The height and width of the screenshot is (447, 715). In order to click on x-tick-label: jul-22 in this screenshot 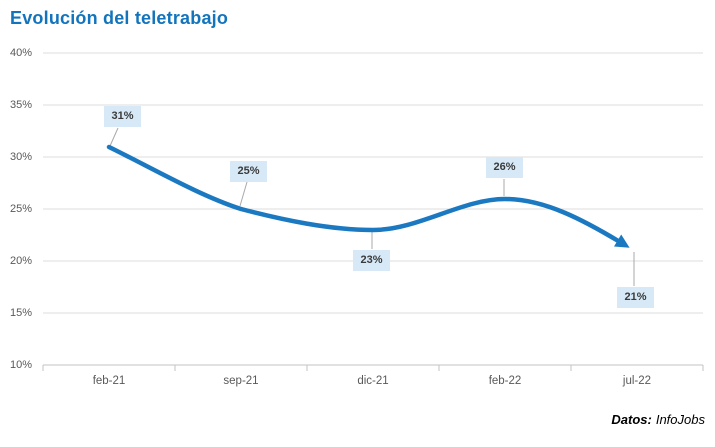, I will do `click(637, 381)`.